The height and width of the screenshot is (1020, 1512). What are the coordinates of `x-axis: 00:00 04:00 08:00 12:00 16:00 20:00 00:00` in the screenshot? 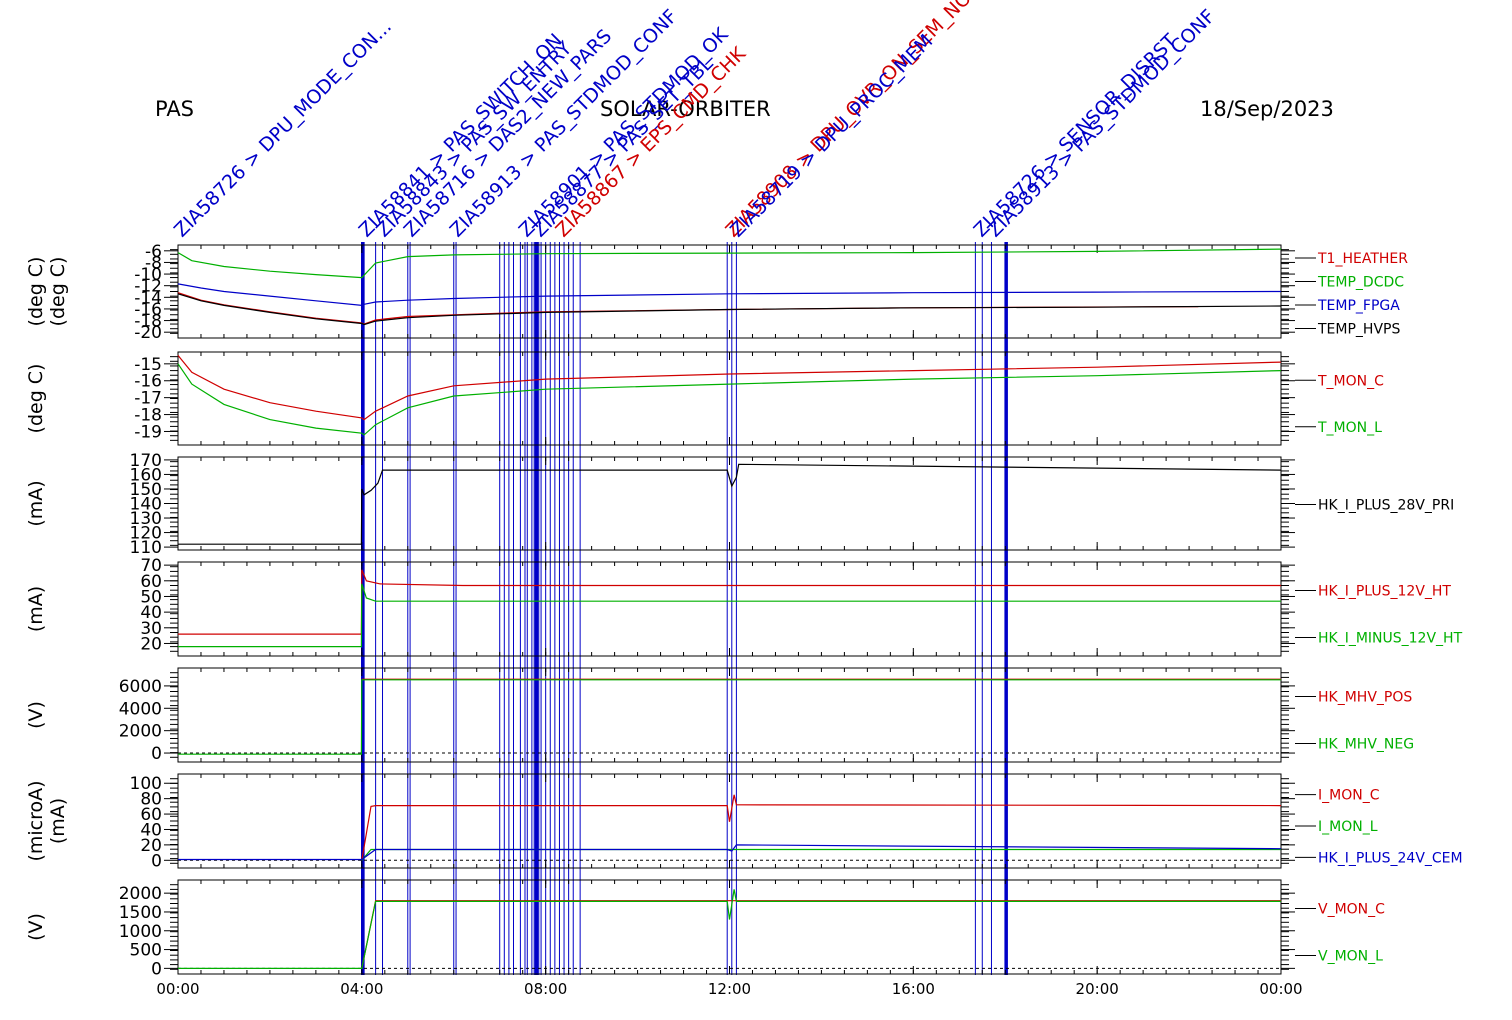 It's located at (729, 989).